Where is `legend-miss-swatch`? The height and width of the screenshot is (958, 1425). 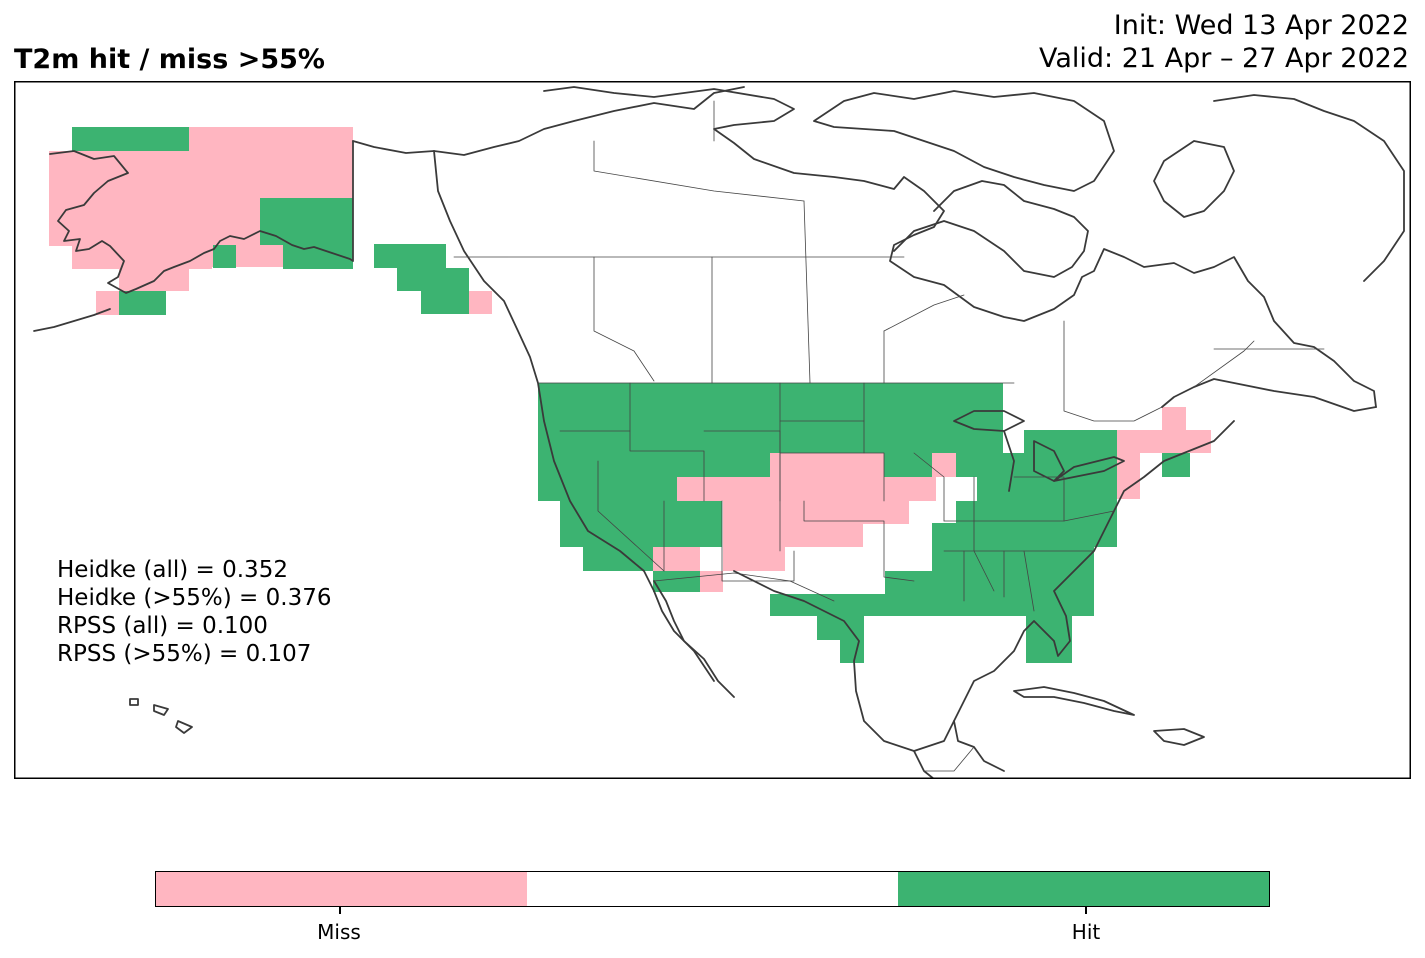 legend-miss-swatch is located at coordinates (341, 889).